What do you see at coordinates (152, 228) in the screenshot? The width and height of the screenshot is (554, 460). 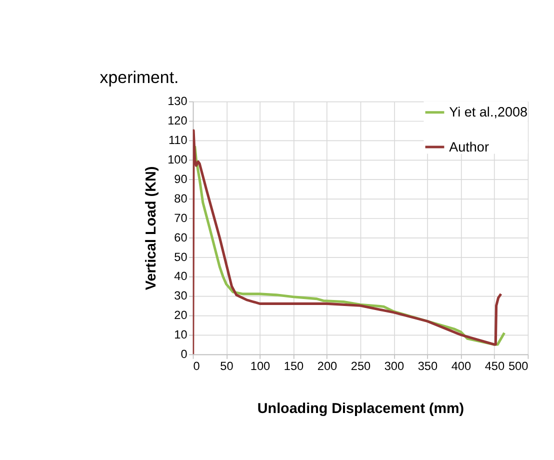 I see `y-axis-title: Vertical Load (KN)` at bounding box center [152, 228].